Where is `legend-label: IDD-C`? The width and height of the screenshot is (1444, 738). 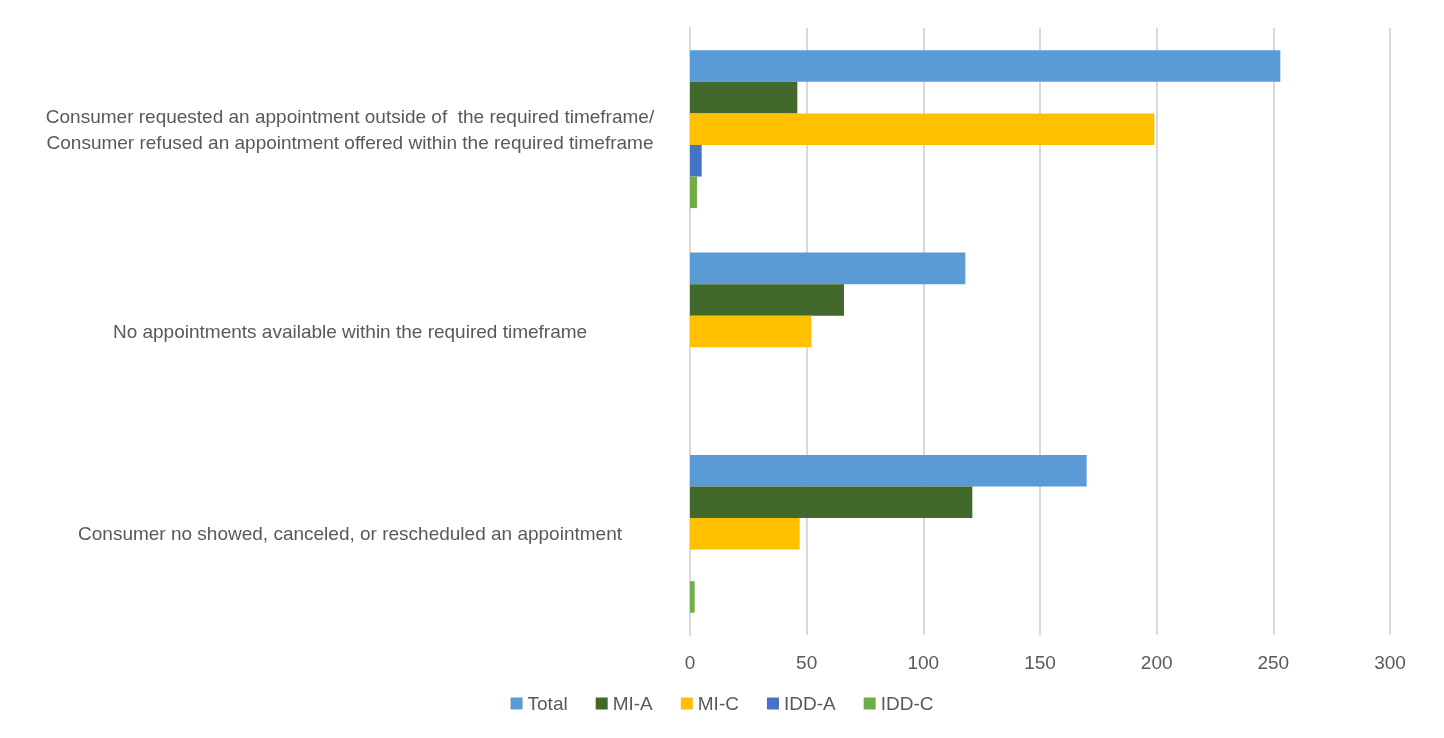 legend-label: IDD-C is located at coordinates (907, 703).